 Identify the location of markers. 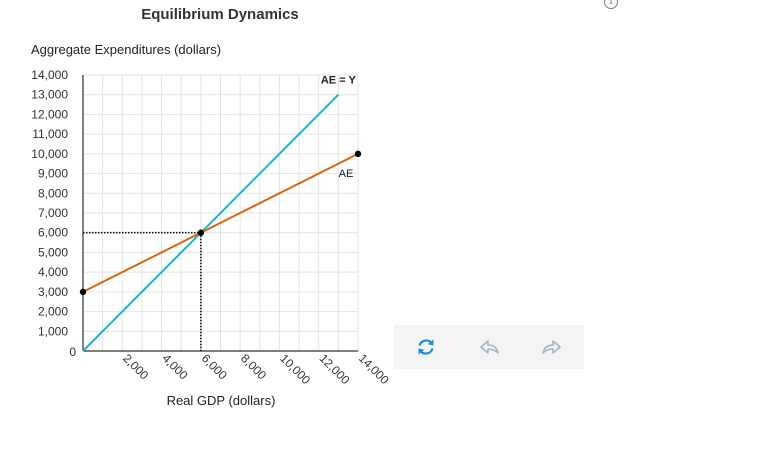
(220, 223).